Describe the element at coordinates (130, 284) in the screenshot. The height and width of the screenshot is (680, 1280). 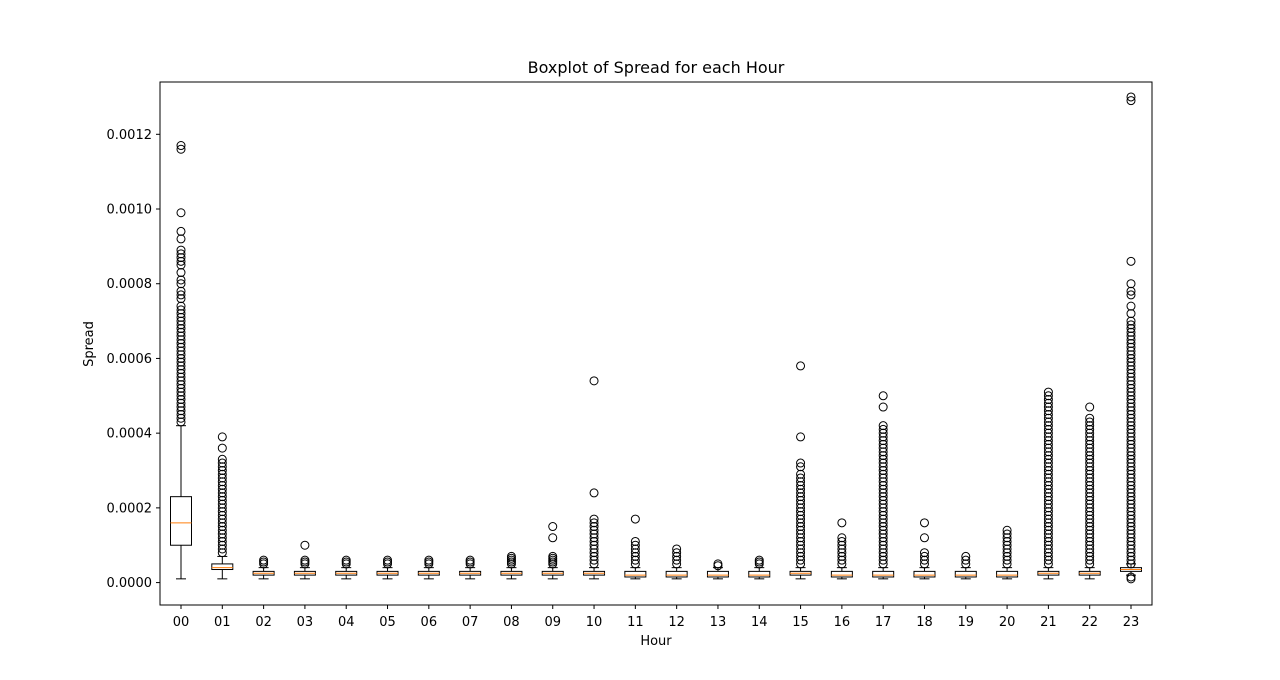
I see `y-tick-label: 0.0008` at that location.